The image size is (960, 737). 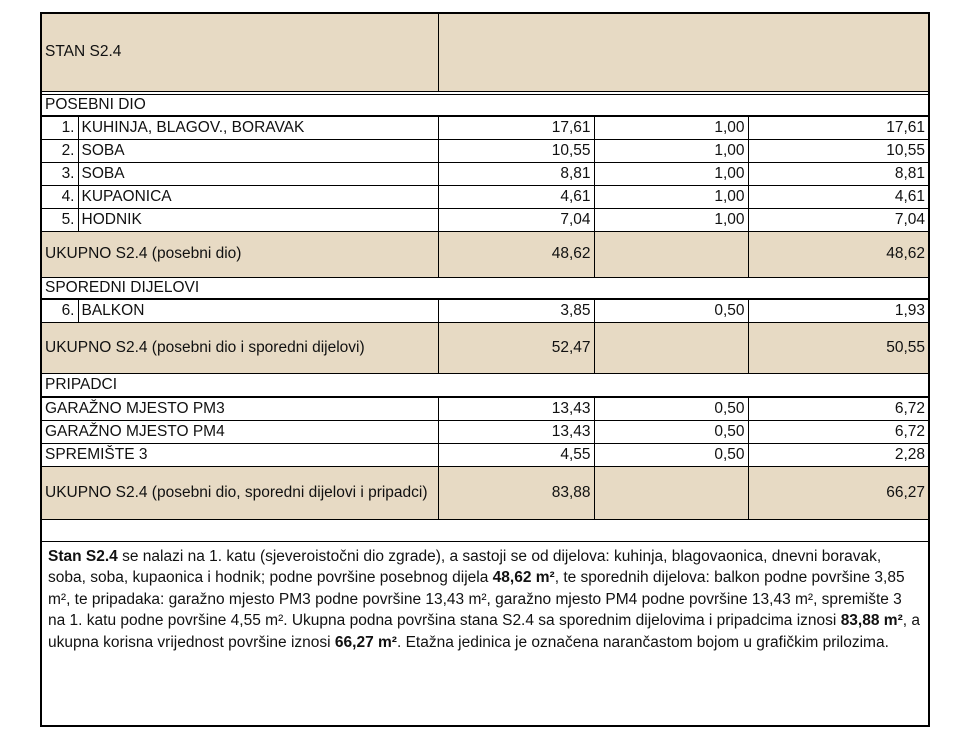 What do you see at coordinates (516, 219) in the screenshot?
I see `item-area: 7,04` at bounding box center [516, 219].